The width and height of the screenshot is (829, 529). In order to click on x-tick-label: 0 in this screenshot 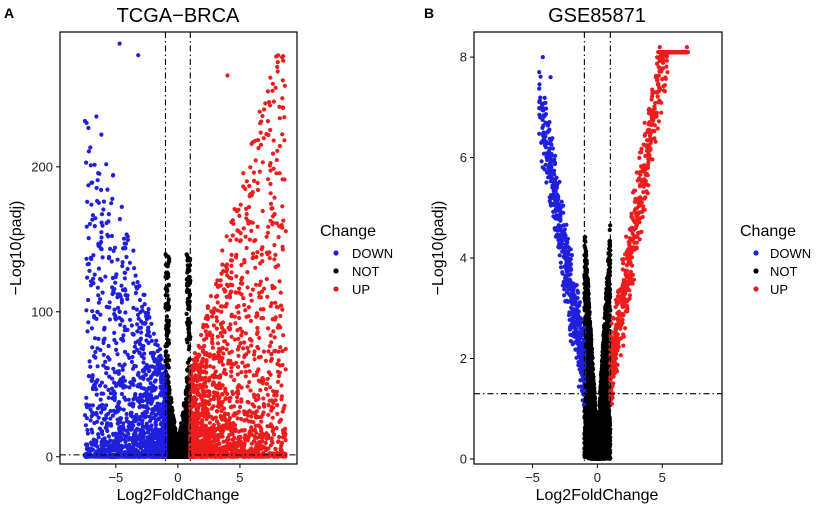, I will do `click(177, 477)`.